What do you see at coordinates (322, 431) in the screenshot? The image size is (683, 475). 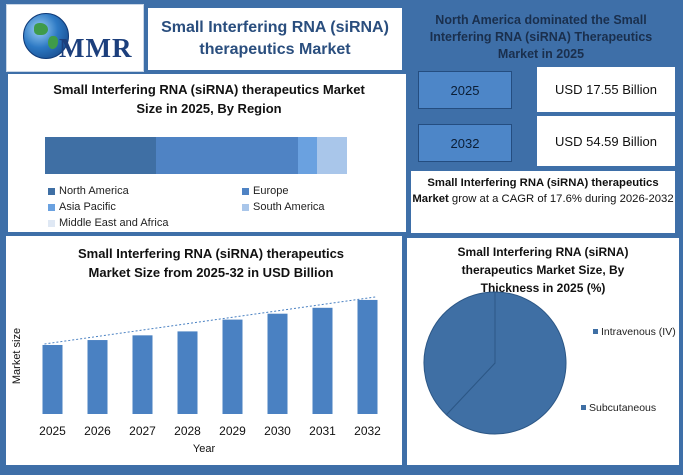 I see `x-tick-label: 2031` at bounding box center [322, 431].